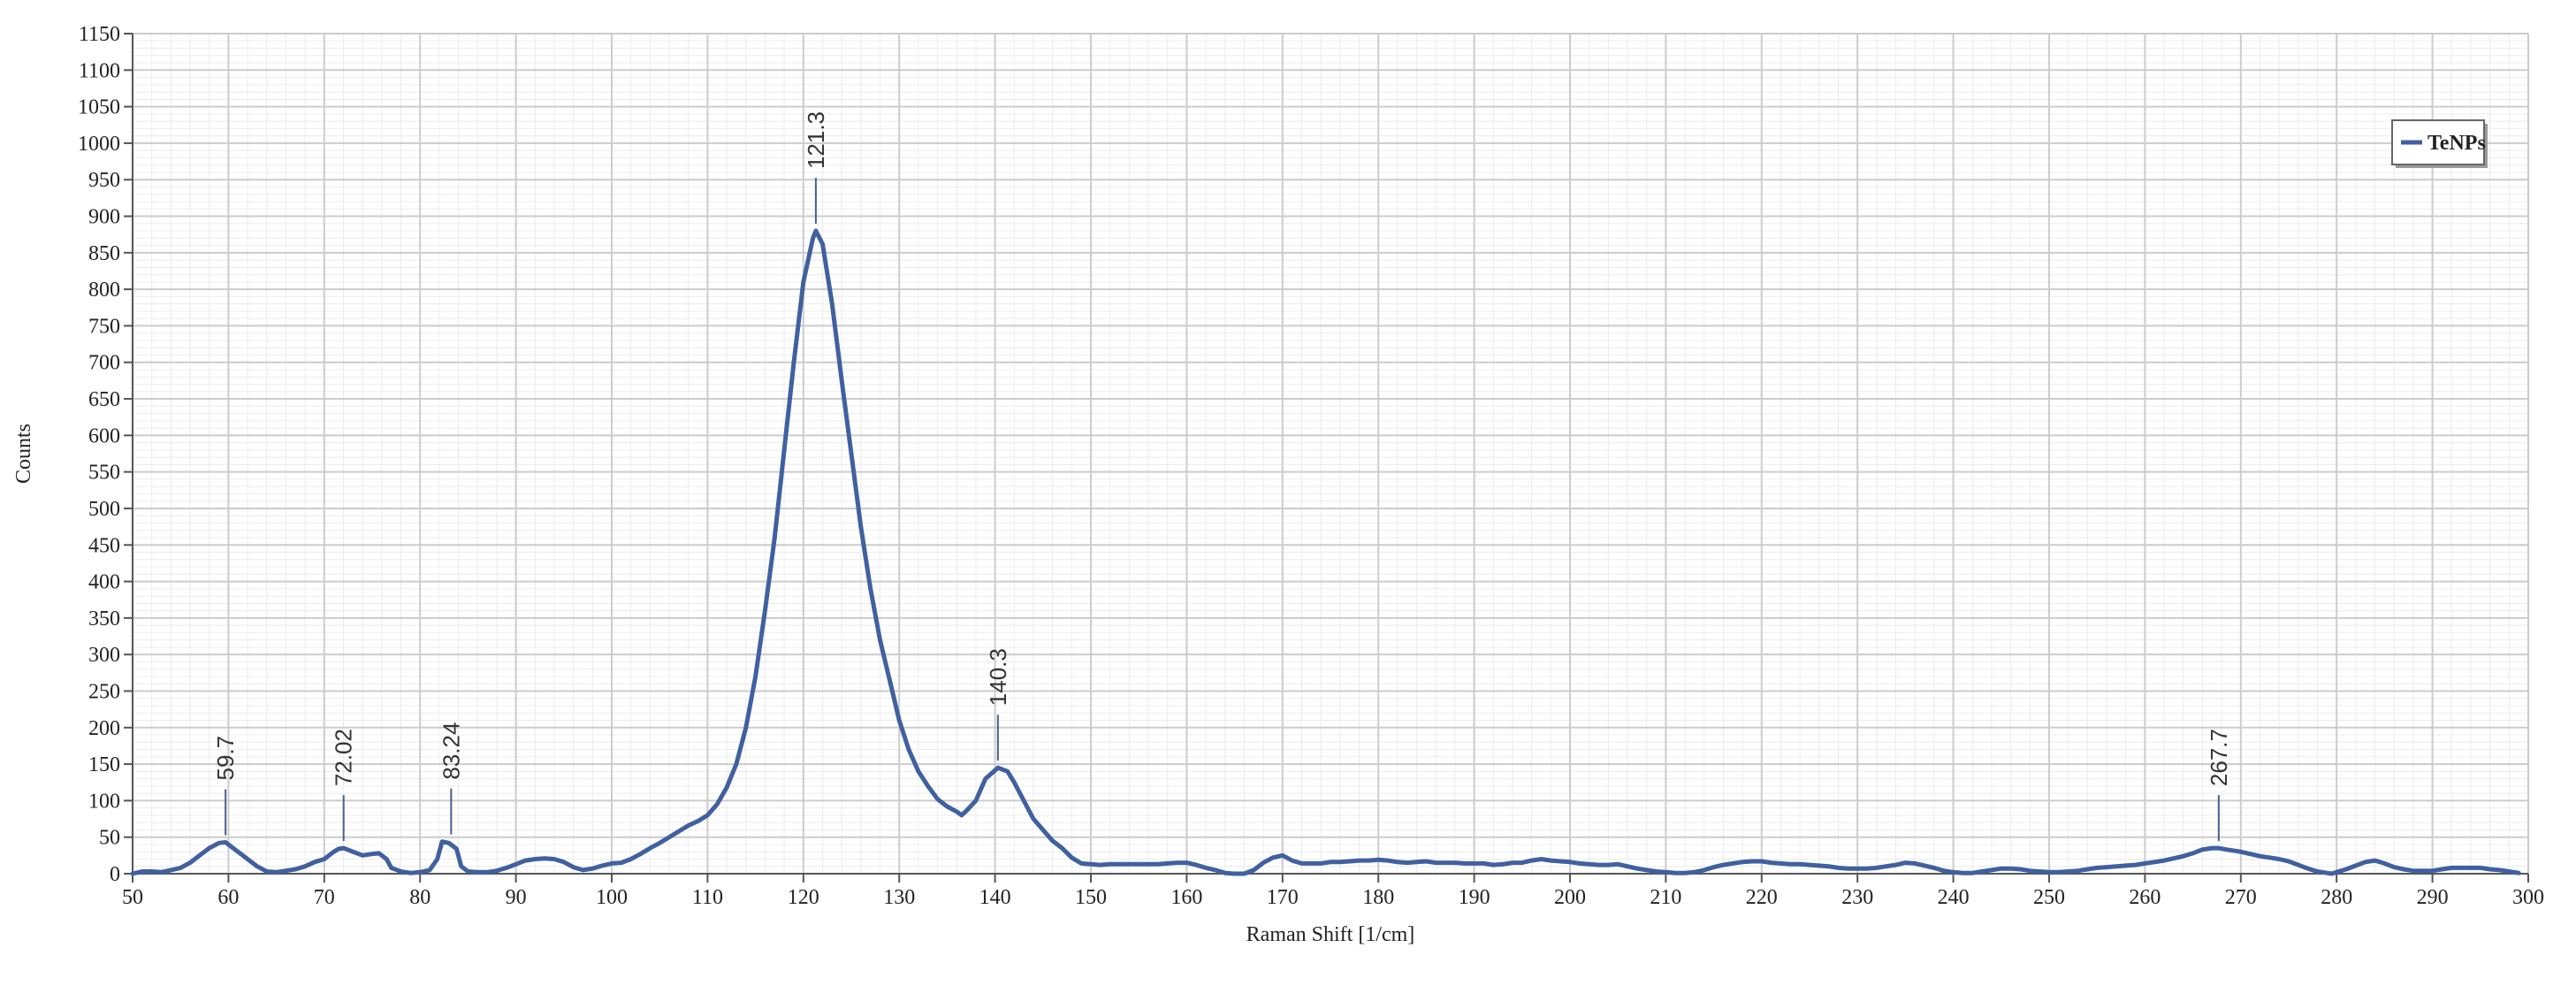 The height and width of the screenshot is (986, 2576). Describe the element at coordinates (104, 655) in the screenshot. I see `y-tick-label: 300` at that location.